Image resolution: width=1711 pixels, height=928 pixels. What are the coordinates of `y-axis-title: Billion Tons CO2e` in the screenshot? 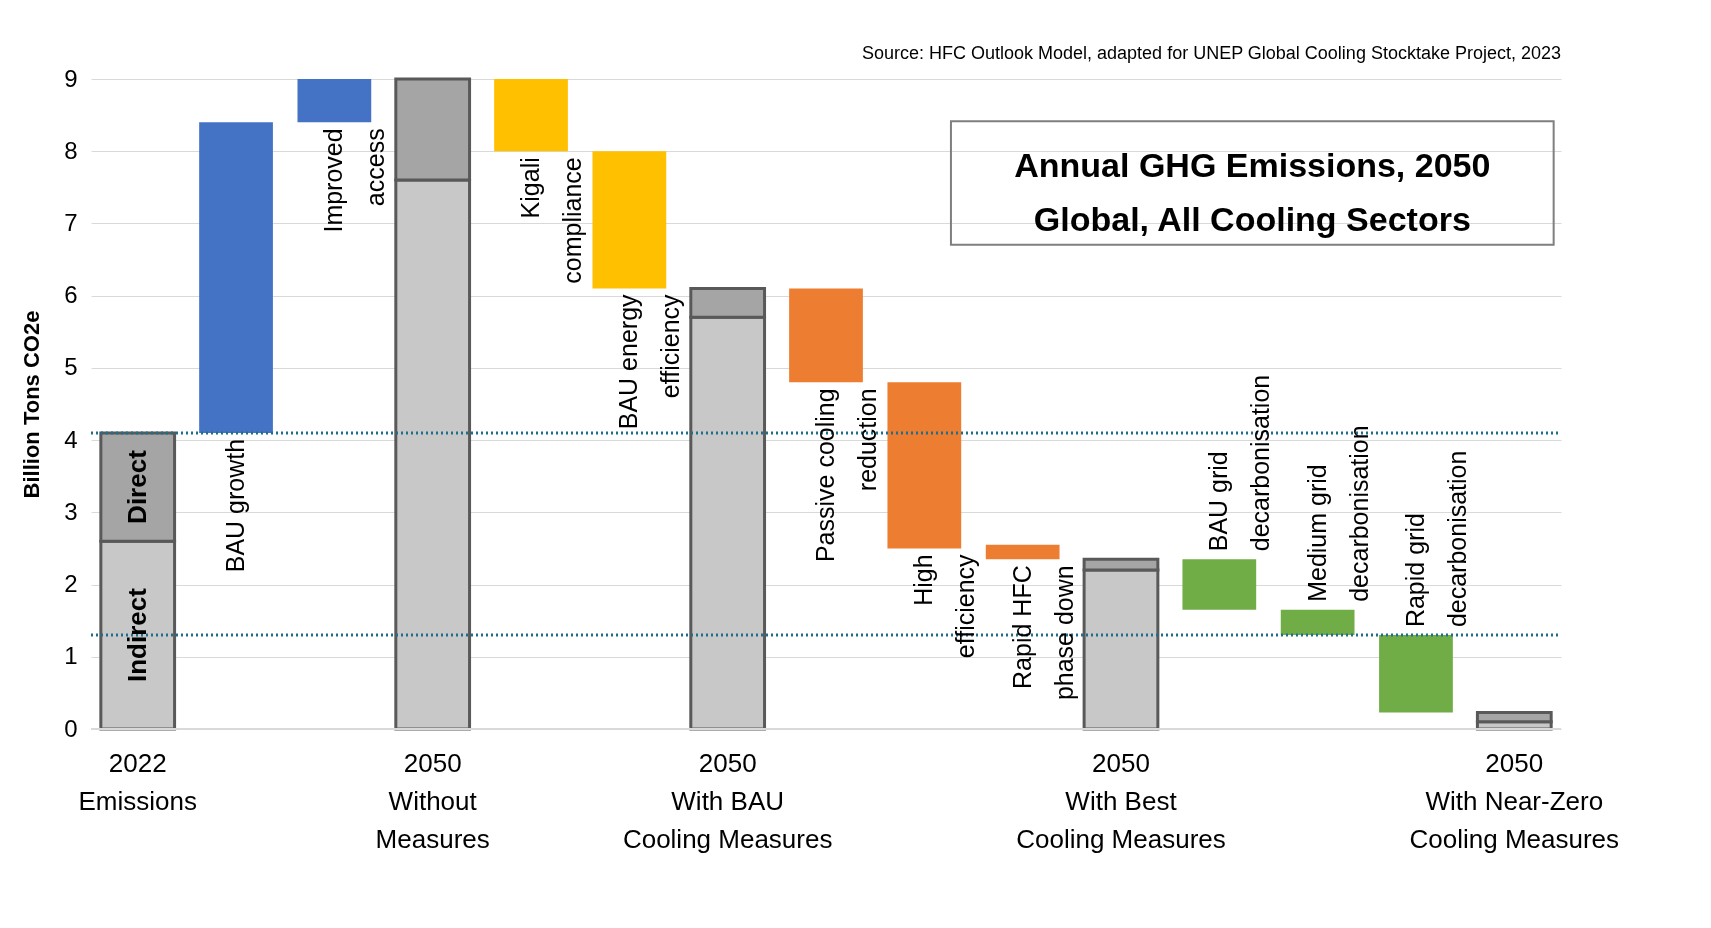 It's located at (32, 404).